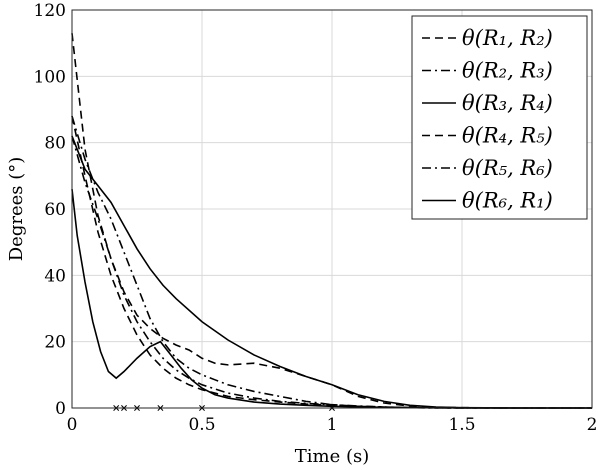 The width and height of the screenshot is (598, 470). I want to click on legend-label-2: θ(R₂, R₃), so click(507, 71).